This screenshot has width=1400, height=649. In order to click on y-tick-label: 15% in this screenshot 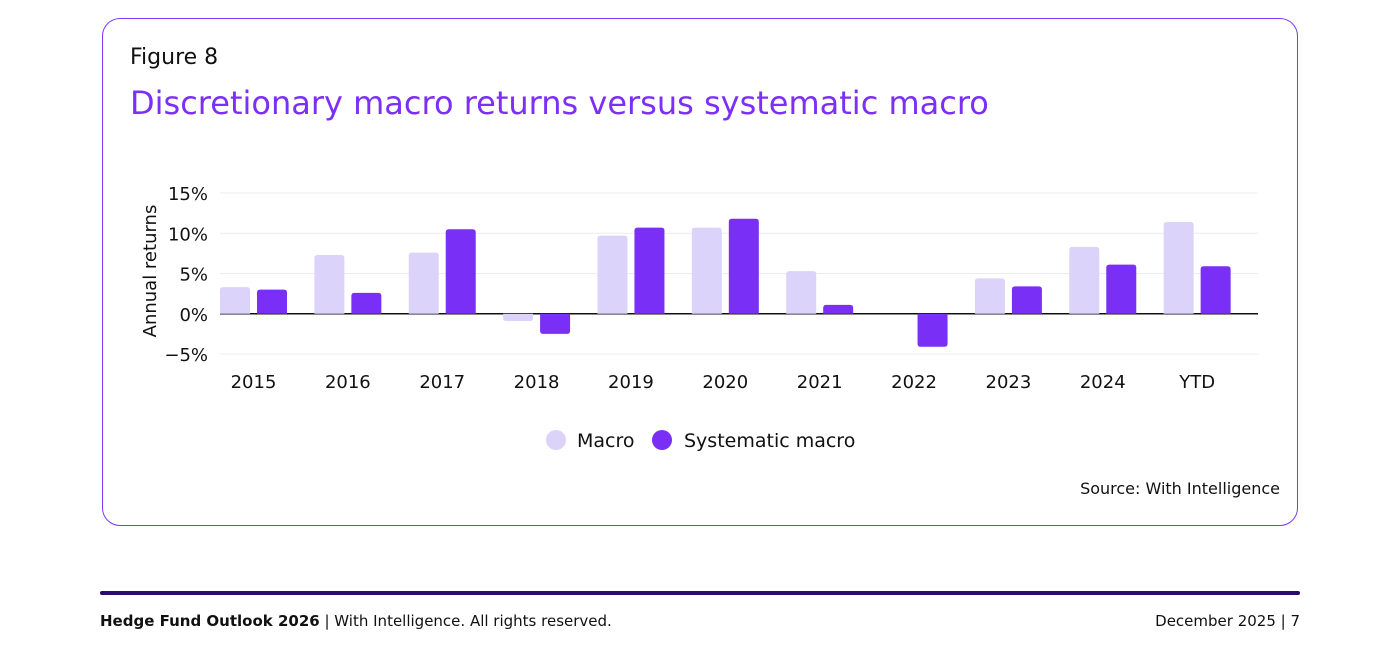, I will do `click(188, 194)`.